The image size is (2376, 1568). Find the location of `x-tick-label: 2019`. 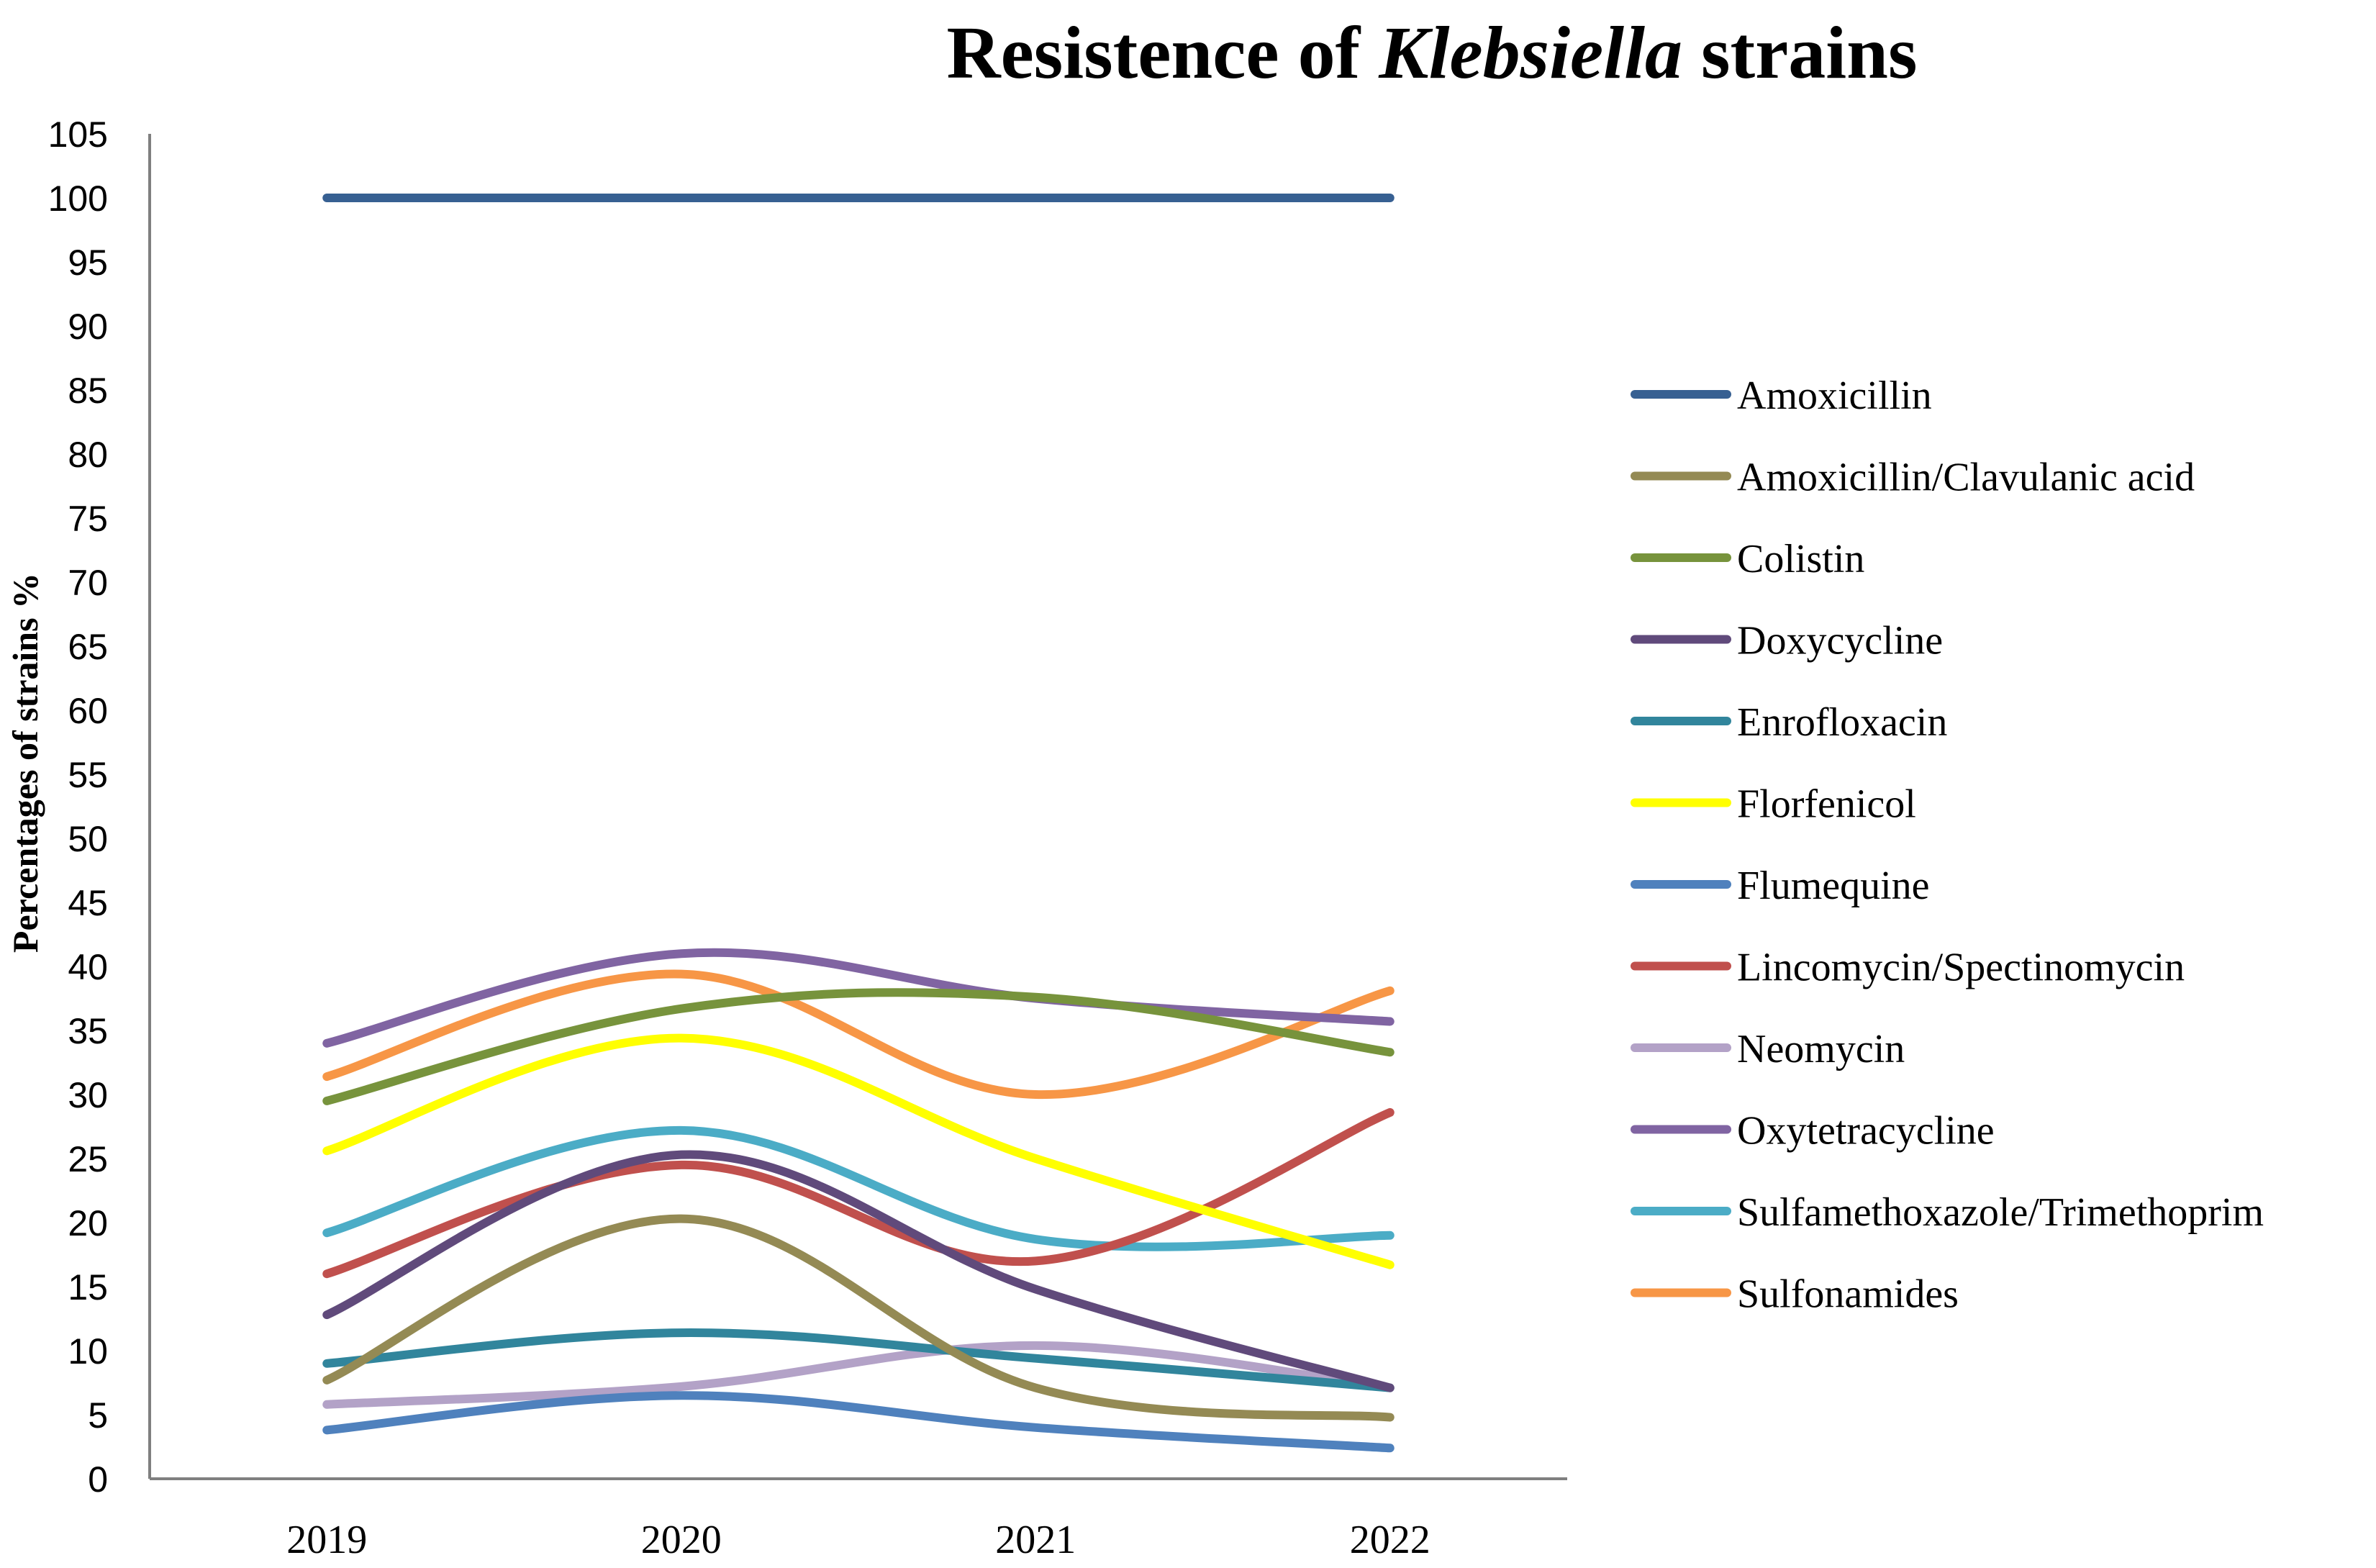

x-tick-label: 2019 is located at coordinates (326, 1540).